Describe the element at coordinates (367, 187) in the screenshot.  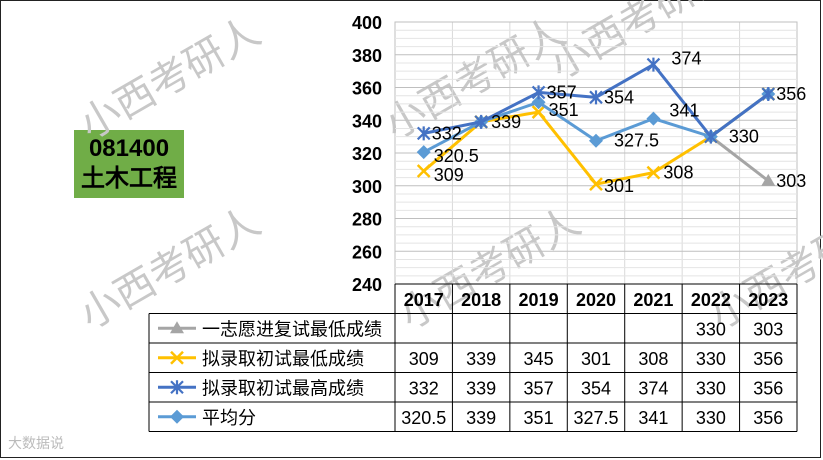
I see `y-tick-label: 300` at that location.